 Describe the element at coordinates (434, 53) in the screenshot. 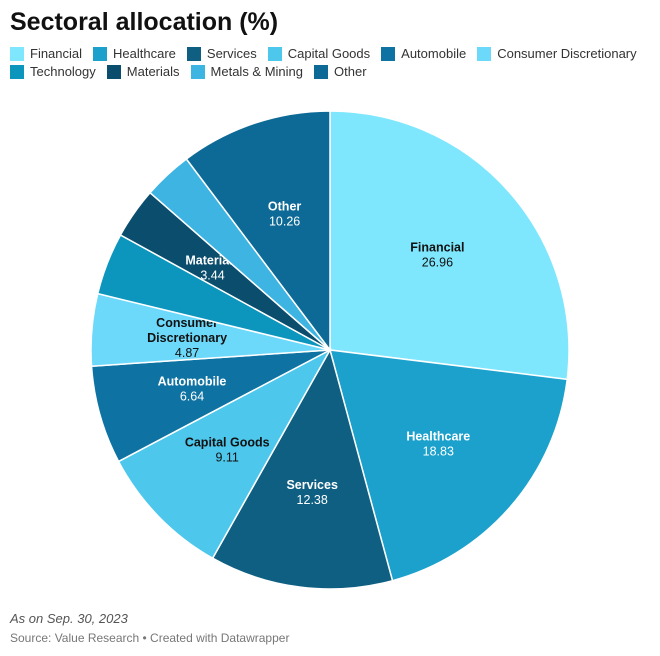

I see `legend-label: Automobile` at that location.